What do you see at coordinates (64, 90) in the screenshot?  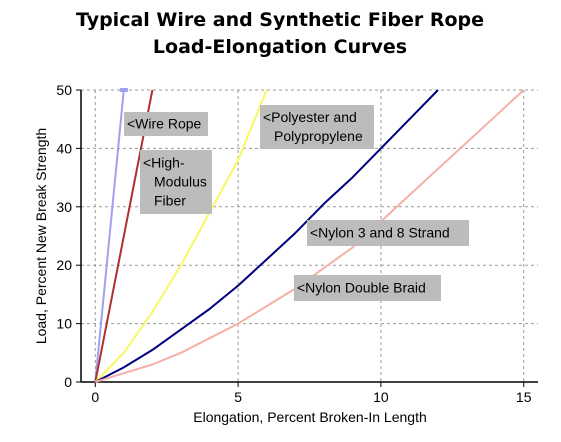 I see `y-tick-label: 50` at bounding box center [64, 90].